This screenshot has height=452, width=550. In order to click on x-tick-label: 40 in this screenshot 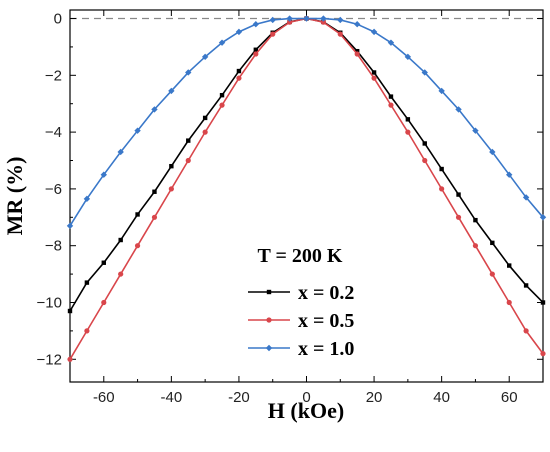, I will do `click(441, 397)`.